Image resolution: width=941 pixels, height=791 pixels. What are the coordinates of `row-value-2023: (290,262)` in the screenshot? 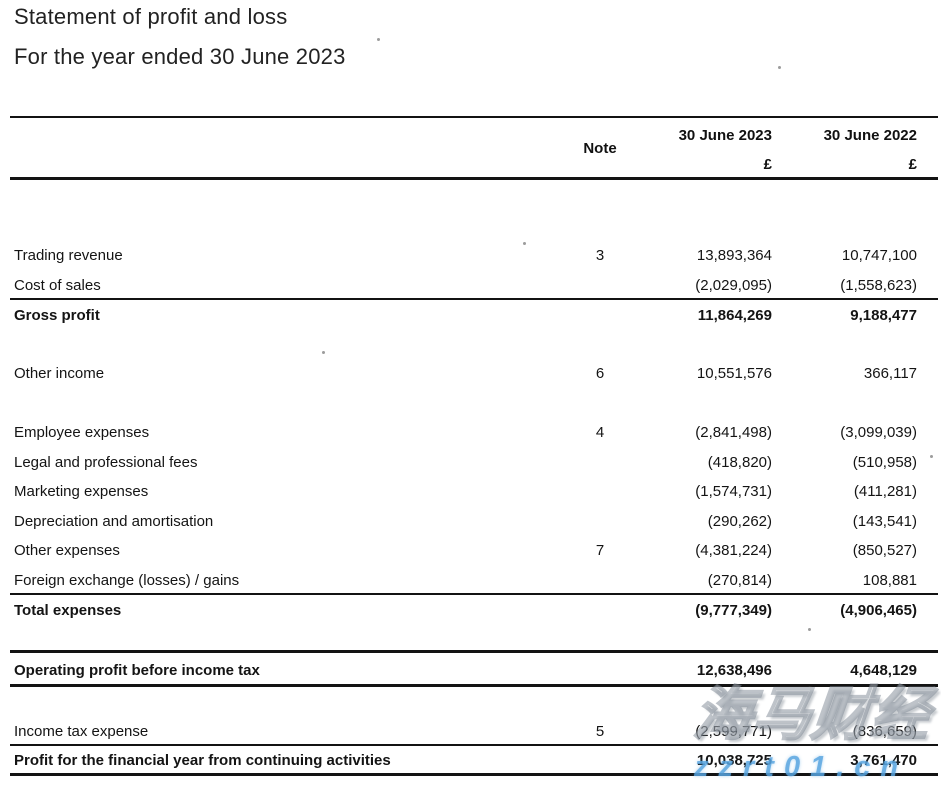 It's located at (739, 521).